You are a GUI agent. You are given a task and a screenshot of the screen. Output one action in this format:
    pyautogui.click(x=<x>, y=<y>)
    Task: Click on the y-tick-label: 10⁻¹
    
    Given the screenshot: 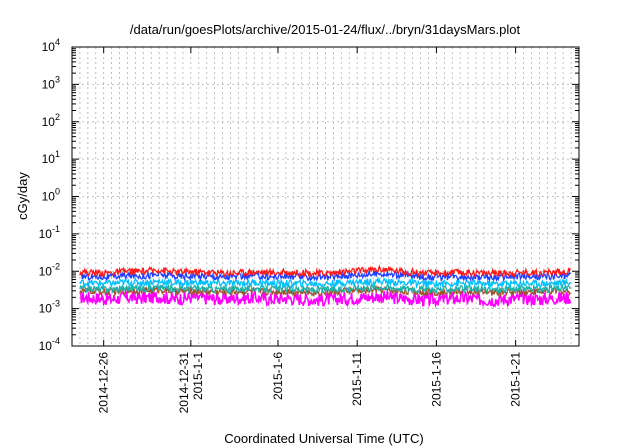 What is the action you would take?
    pyautogui.click(x=49, y=232)
    